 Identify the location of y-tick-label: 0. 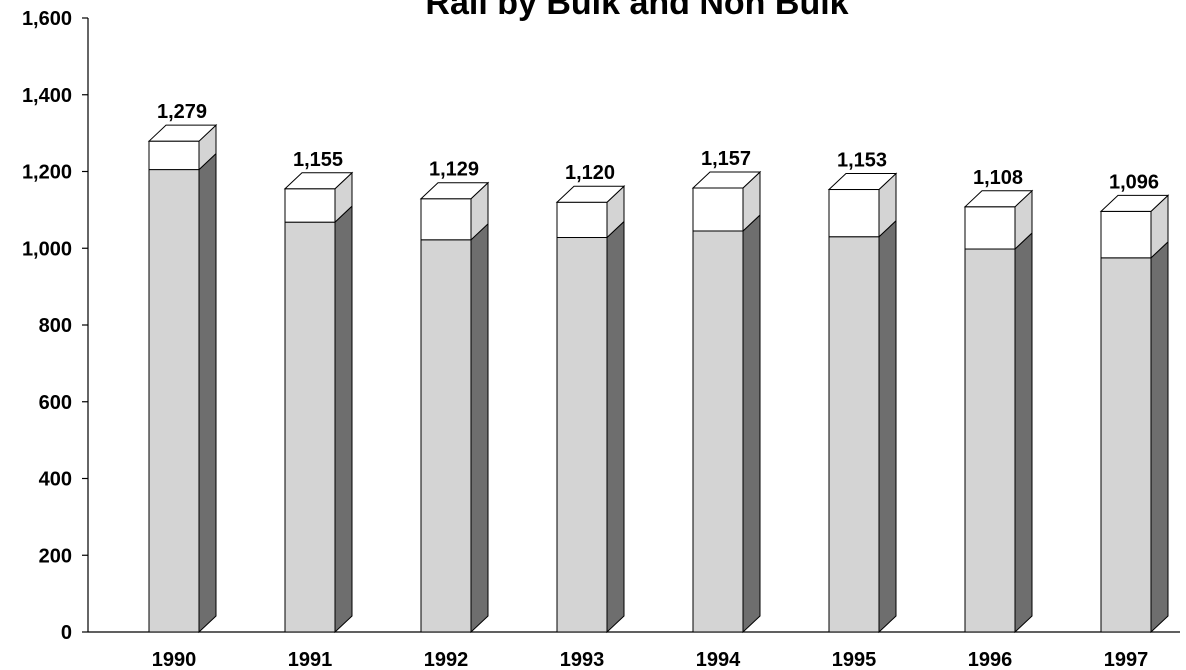
(66, 633).